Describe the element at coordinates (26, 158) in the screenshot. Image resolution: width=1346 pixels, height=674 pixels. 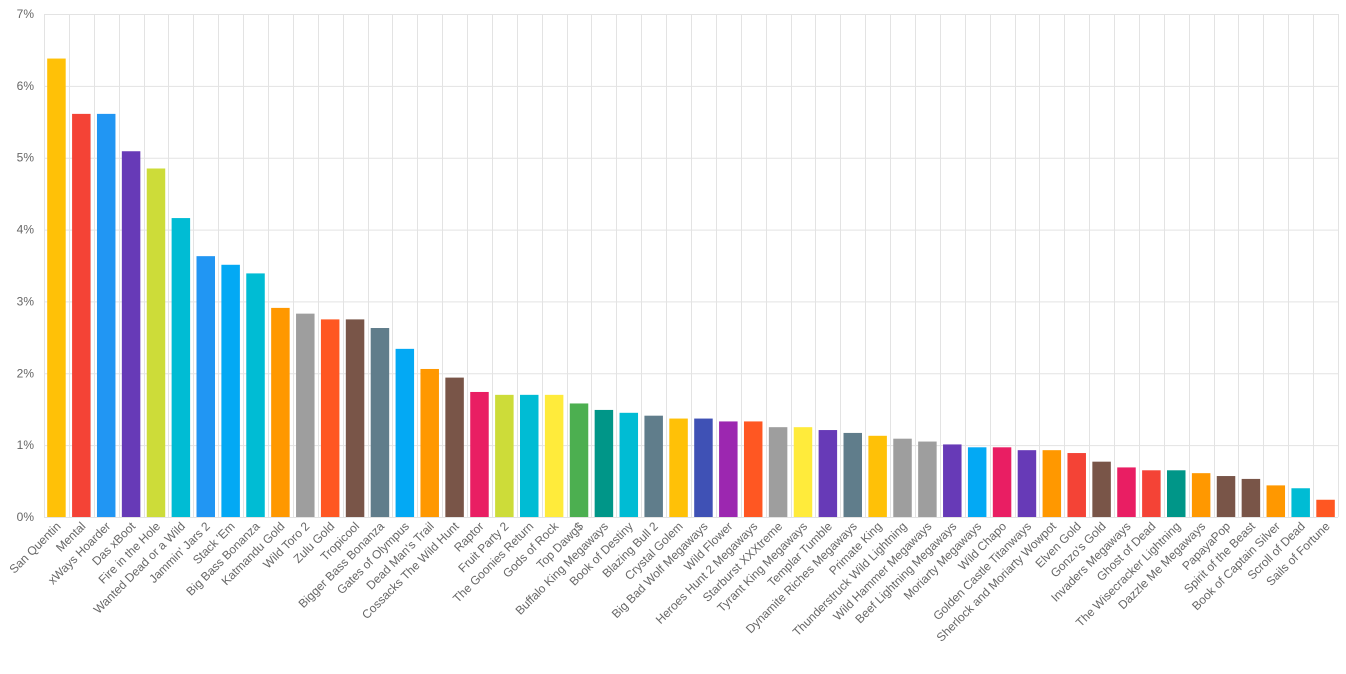
I see `y-tick-label: 5%` at that location.